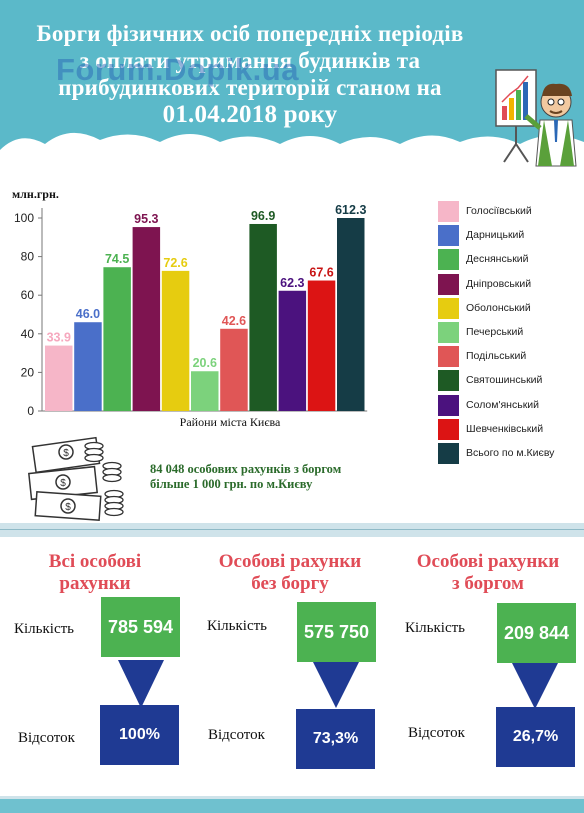 This screenshot has width=584, height=813. What do you see at coordinates (292, 283) in the screenshot?
I see `bar-value-label: 62.3` at bounding box center [292, 283].